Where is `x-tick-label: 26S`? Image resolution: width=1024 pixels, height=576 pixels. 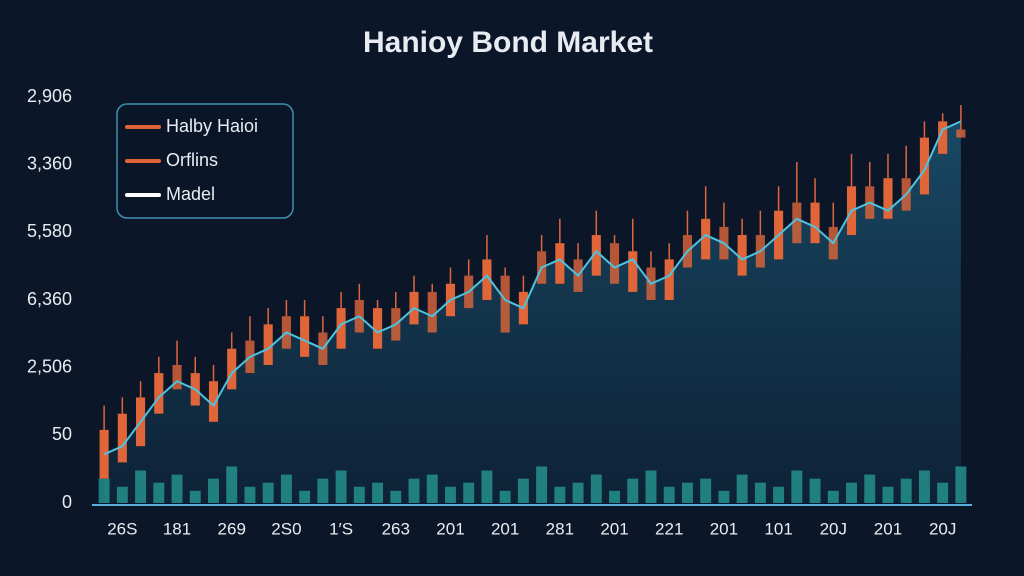
x-tick-label: 26S is located at coordinates (122, 528).